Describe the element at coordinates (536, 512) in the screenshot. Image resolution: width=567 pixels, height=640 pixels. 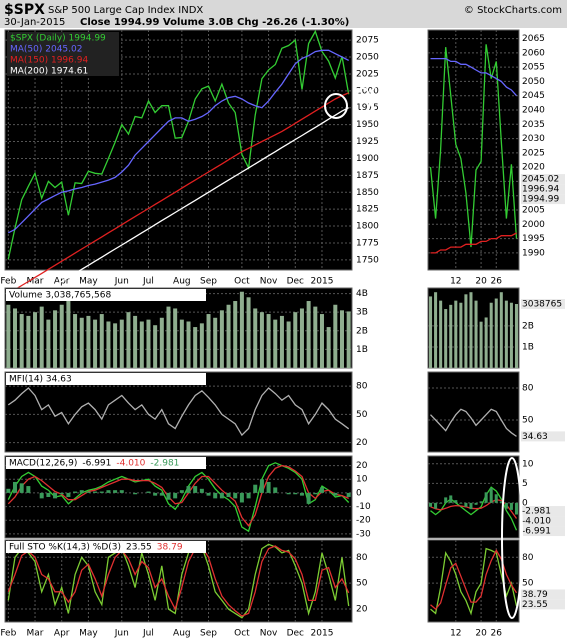
I see `value-tag: -2.981` at that location.